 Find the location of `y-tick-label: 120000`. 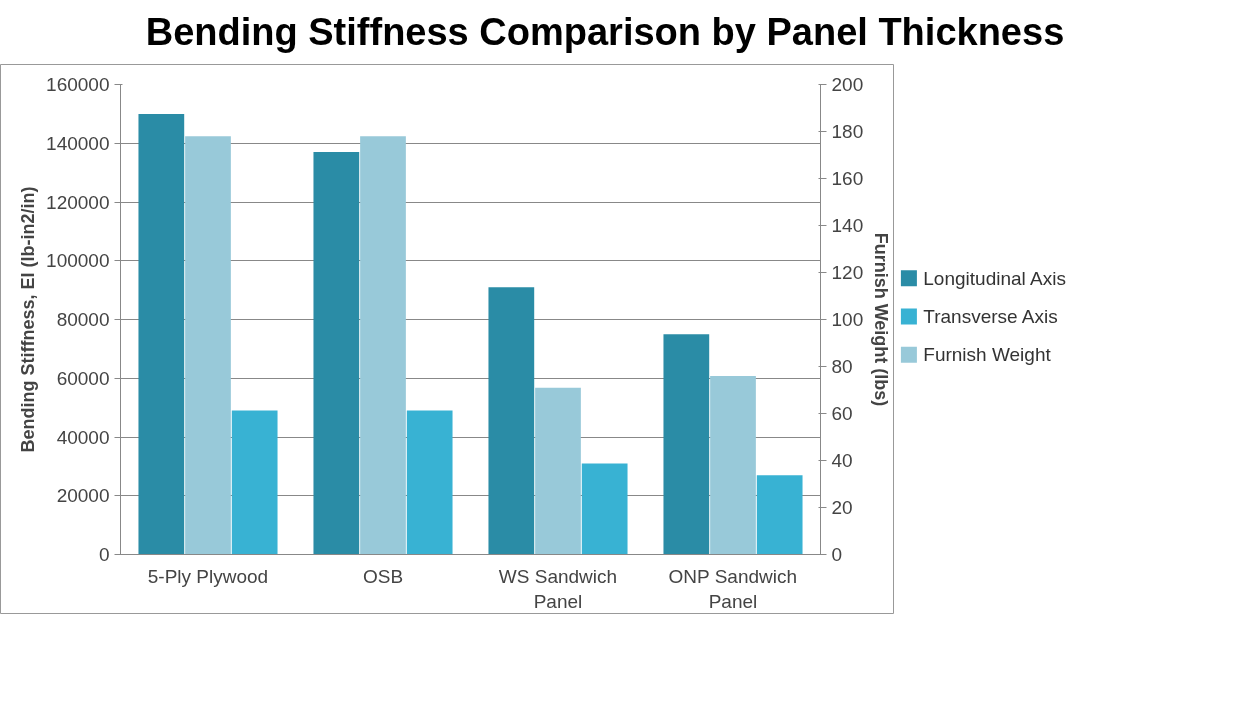

y-tick-label: 120000 is located at coordinates (78, 202).